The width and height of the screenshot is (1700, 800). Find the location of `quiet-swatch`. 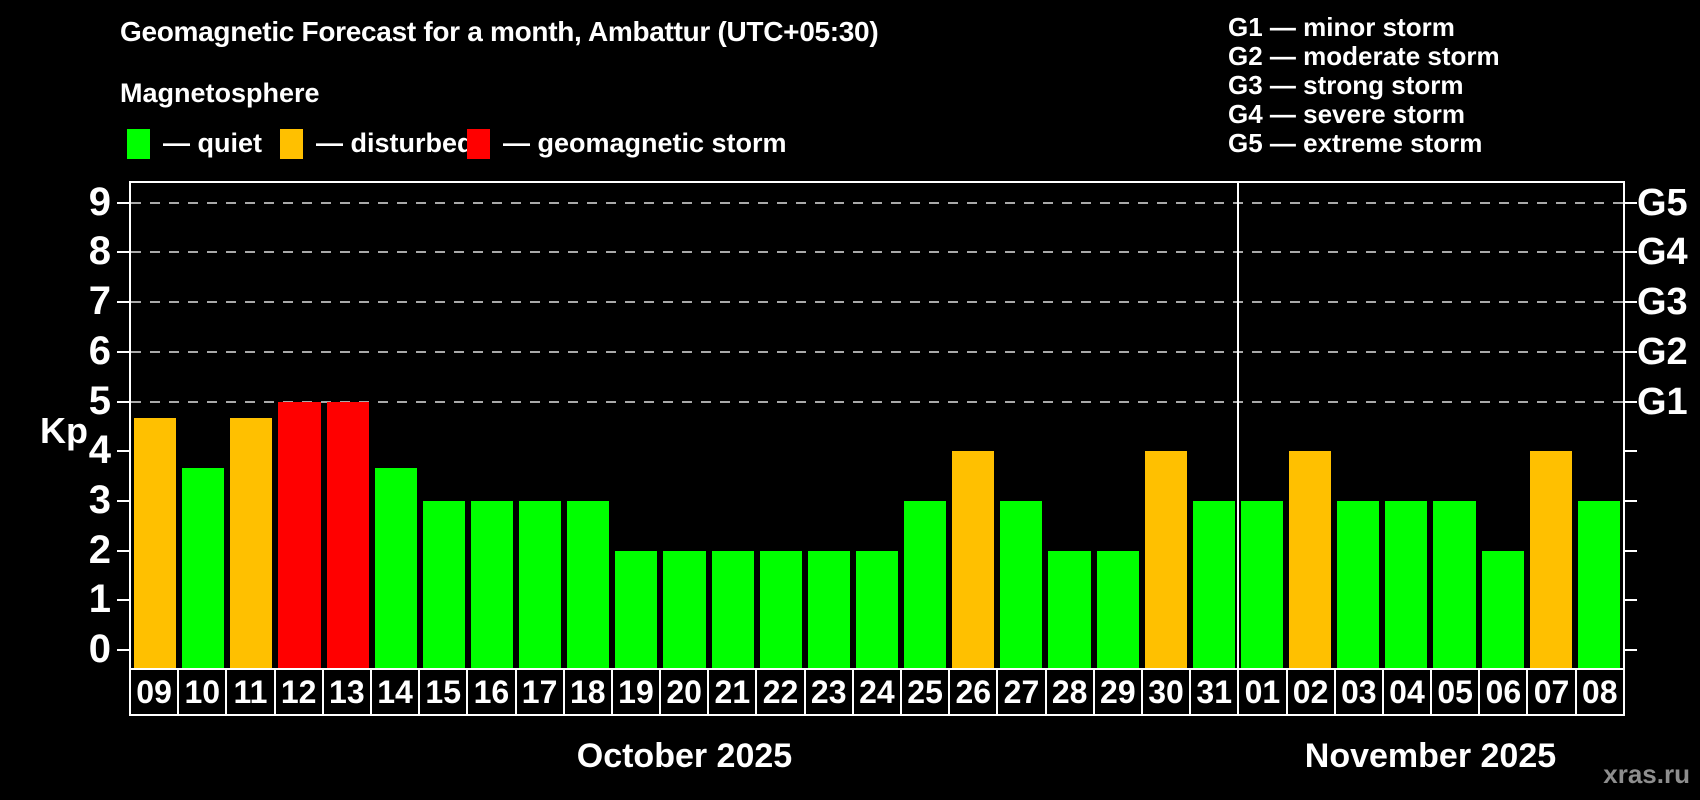

quiet-swatch is located at coordinates (138, 143).